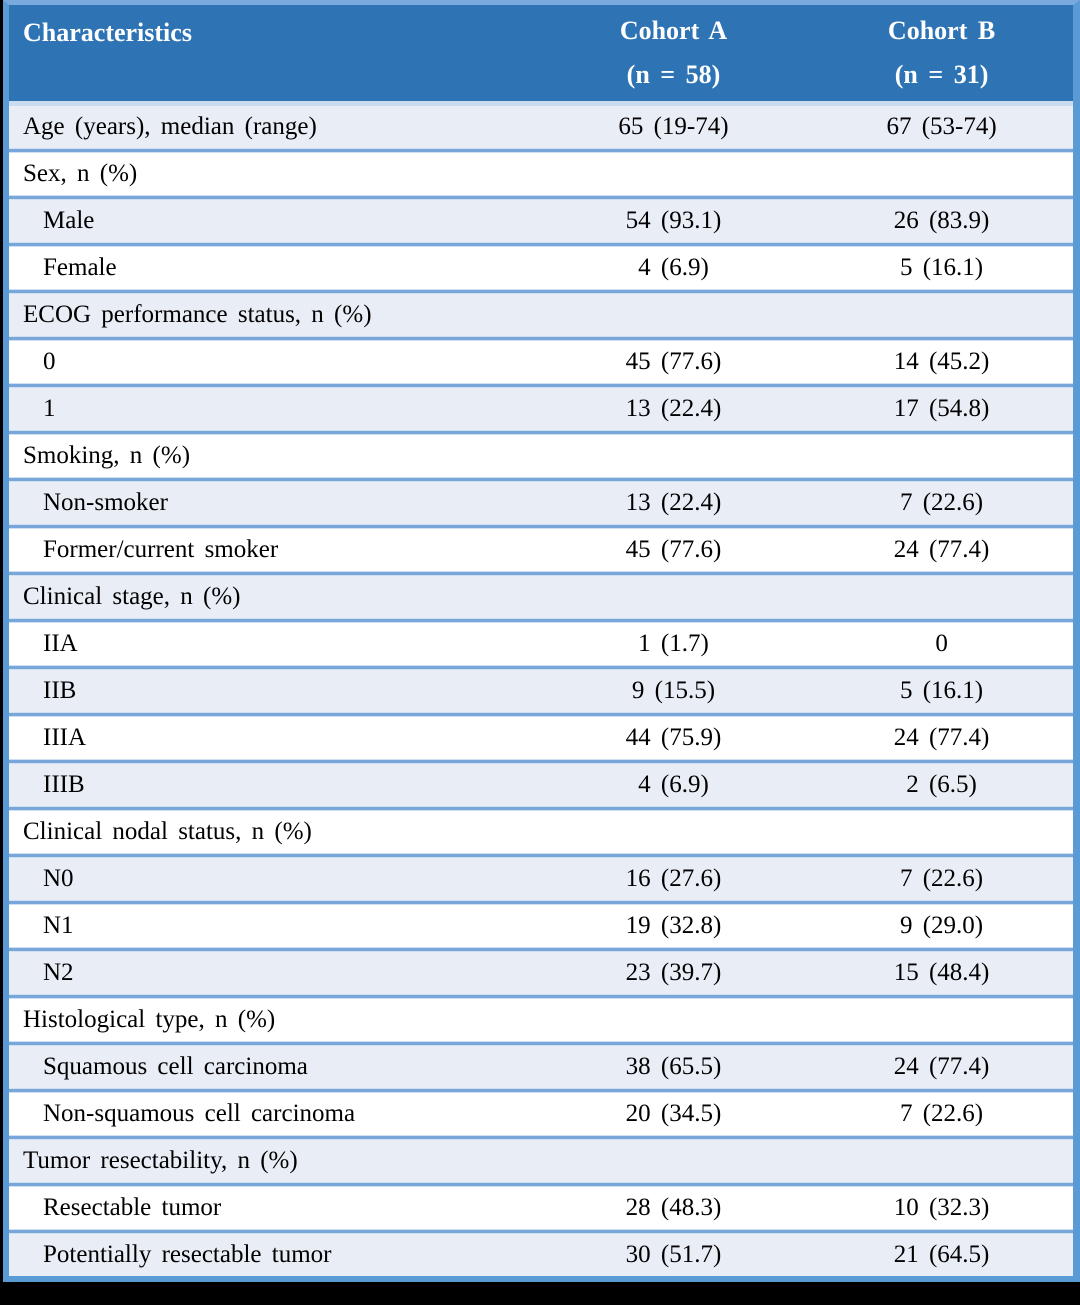 The width and height of the screenshot is (1080, 1305). I want to click on cohort-b-value: 26 (83.9), so click(941, 220).